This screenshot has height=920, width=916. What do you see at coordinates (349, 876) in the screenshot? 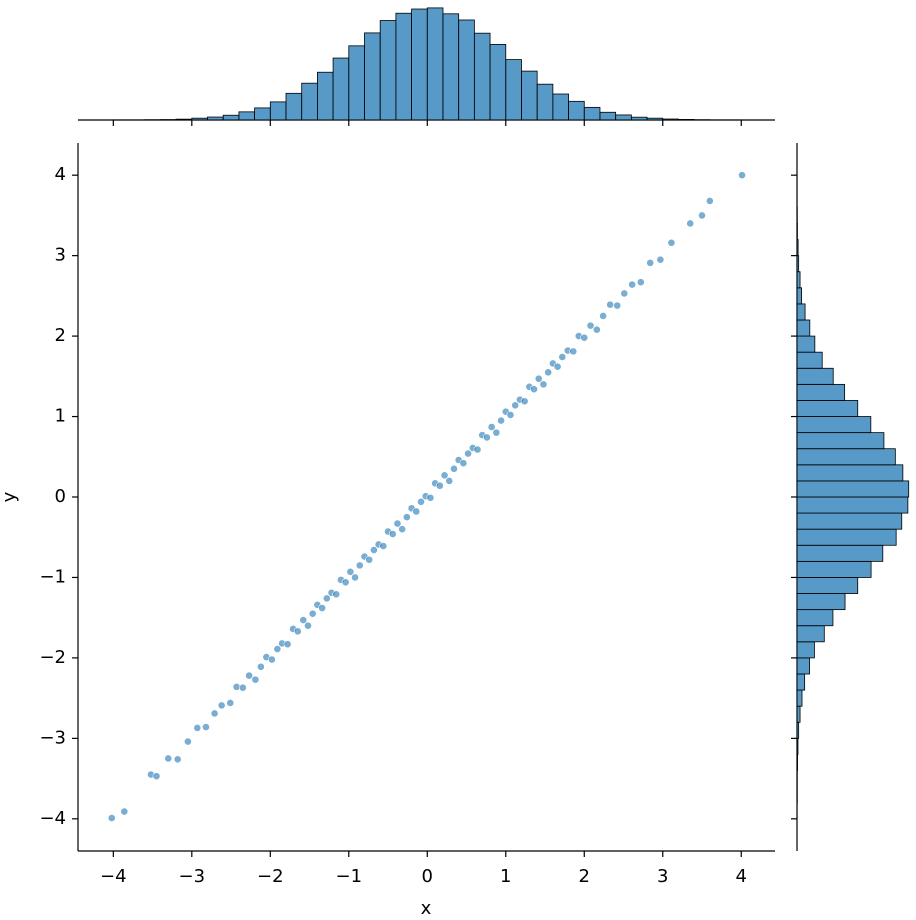
I see `x-tick-label: −1` at bounding box center [349, 876].